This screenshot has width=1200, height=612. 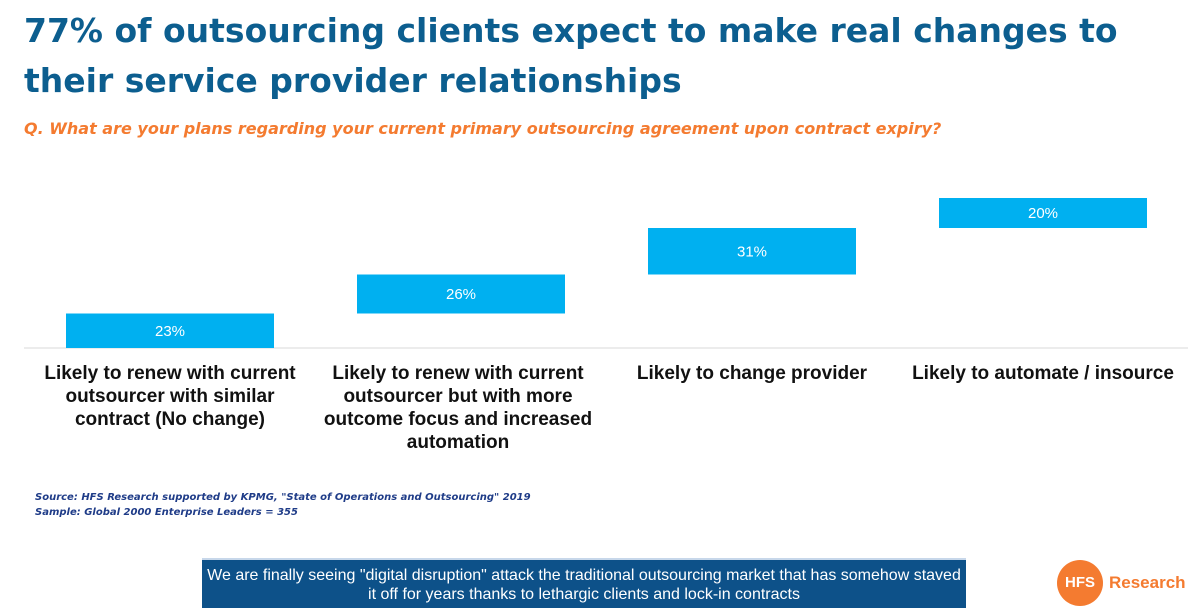 What do you see at coordinates (1147, 582) in the screenshot?
I see `logo-wordmark: Research` at bounding box center [1147, 582].